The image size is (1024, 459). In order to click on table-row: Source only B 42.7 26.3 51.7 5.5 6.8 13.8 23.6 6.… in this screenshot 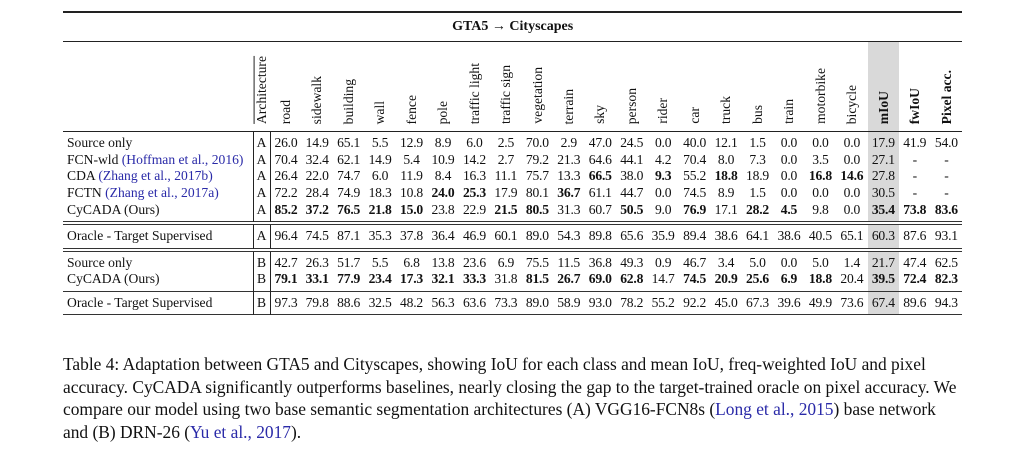, I will do `click(512, 263)`.